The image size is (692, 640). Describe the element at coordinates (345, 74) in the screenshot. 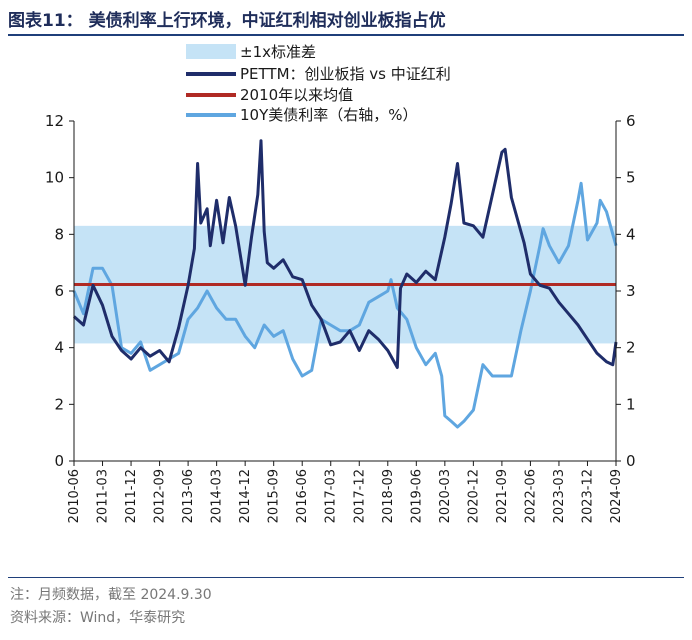

I see `legend-pe-label: PETTM：创业板指 vs 中证红利` at that location.